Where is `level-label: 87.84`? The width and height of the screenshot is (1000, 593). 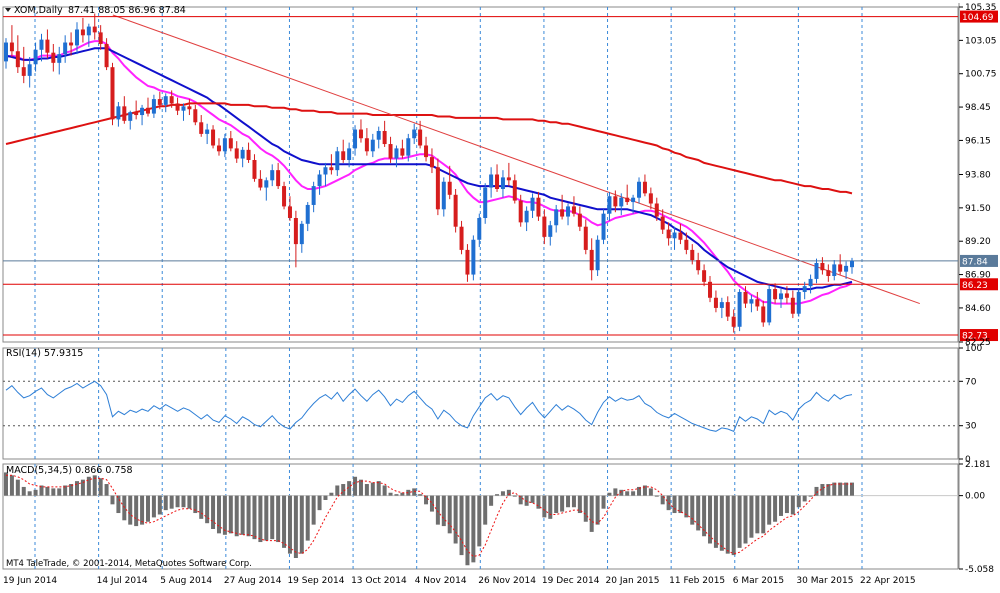 level-label: 87.84 is located at coordinates (975, 262).